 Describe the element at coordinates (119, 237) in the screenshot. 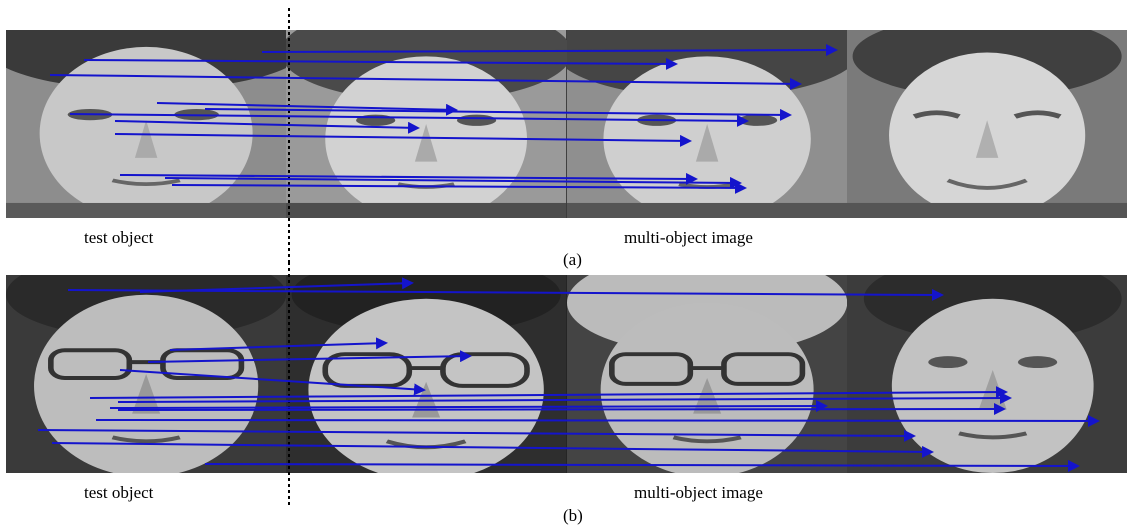

I see `panel-a-test-object-caption: test object` at that location.